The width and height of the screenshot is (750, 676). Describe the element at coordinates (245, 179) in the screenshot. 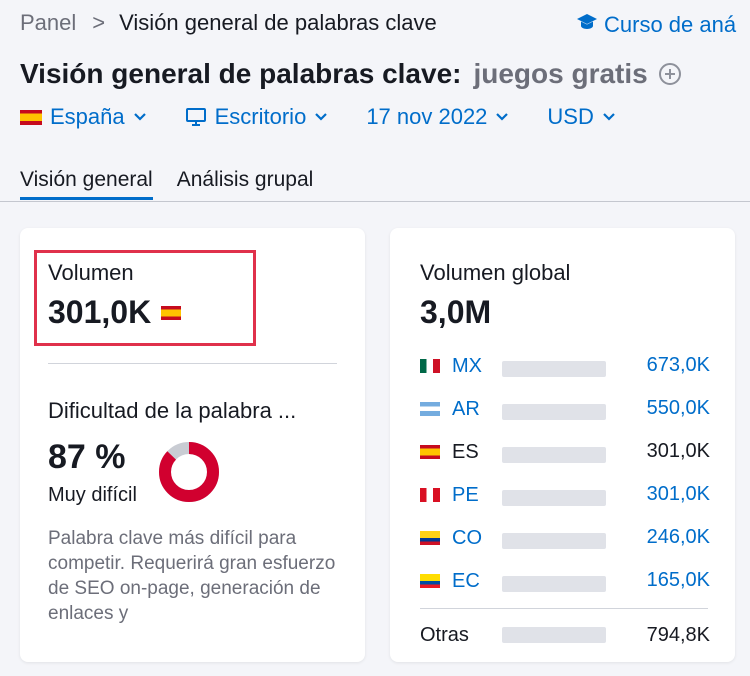

I see `tab-group-analysis: Análisis grupal` at that location.